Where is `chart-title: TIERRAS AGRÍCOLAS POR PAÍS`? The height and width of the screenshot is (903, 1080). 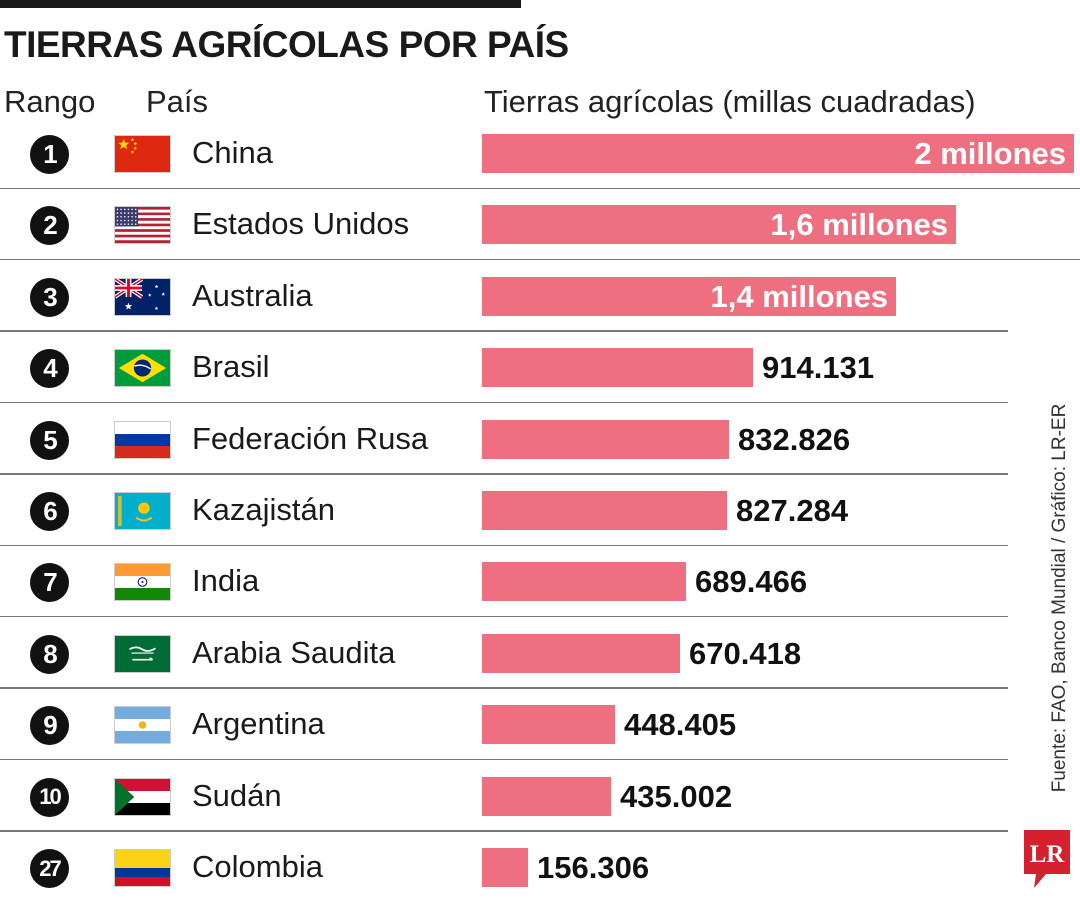 chart-title: TIERRAS AGRÍCOLAS POR PAÍS is located at coordinates (286, 44).